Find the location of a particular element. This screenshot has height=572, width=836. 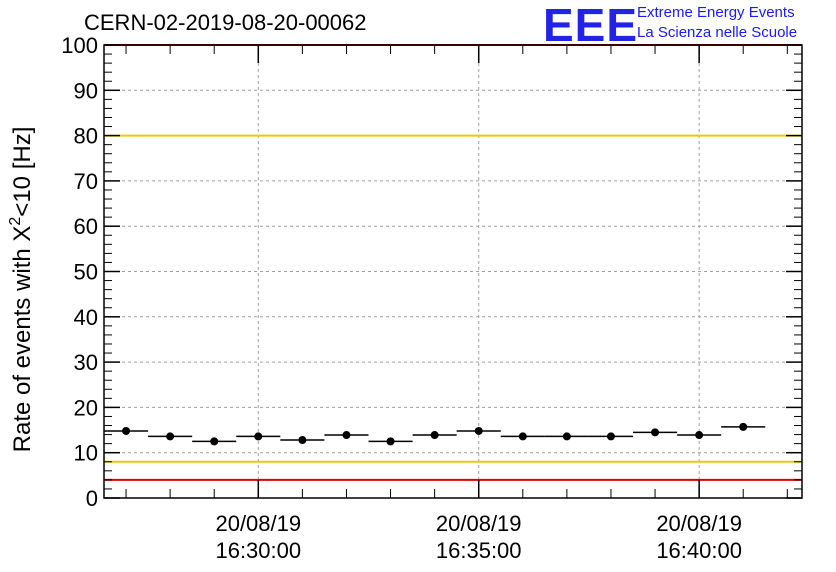

y-tick-label: 0 is located at coordinates (92, 498).